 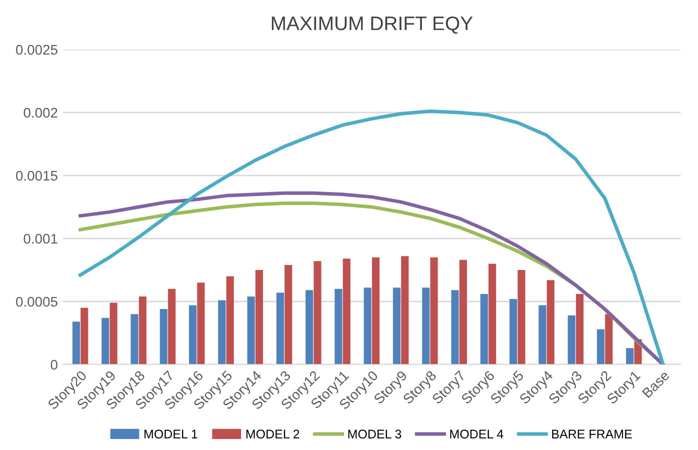 What do you see at coordinates (477, 434) in the screenshot?
I see `legend-label: MODEL 4` at bounding box center [477, 434].